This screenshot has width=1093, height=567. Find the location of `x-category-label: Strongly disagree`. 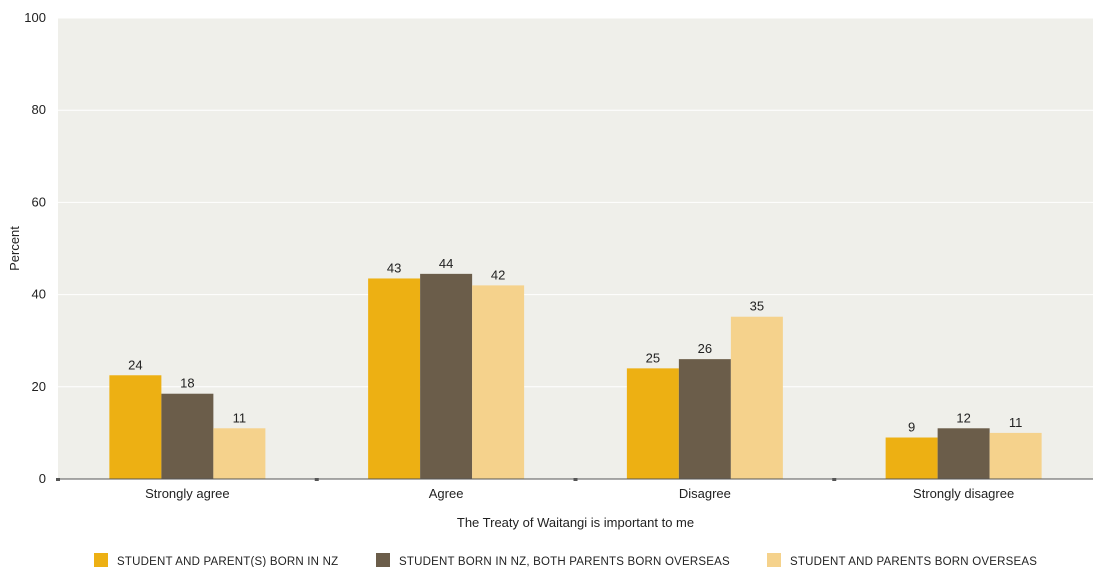

x-category-label: Strongly disagree is located at coordinates (963, 493).